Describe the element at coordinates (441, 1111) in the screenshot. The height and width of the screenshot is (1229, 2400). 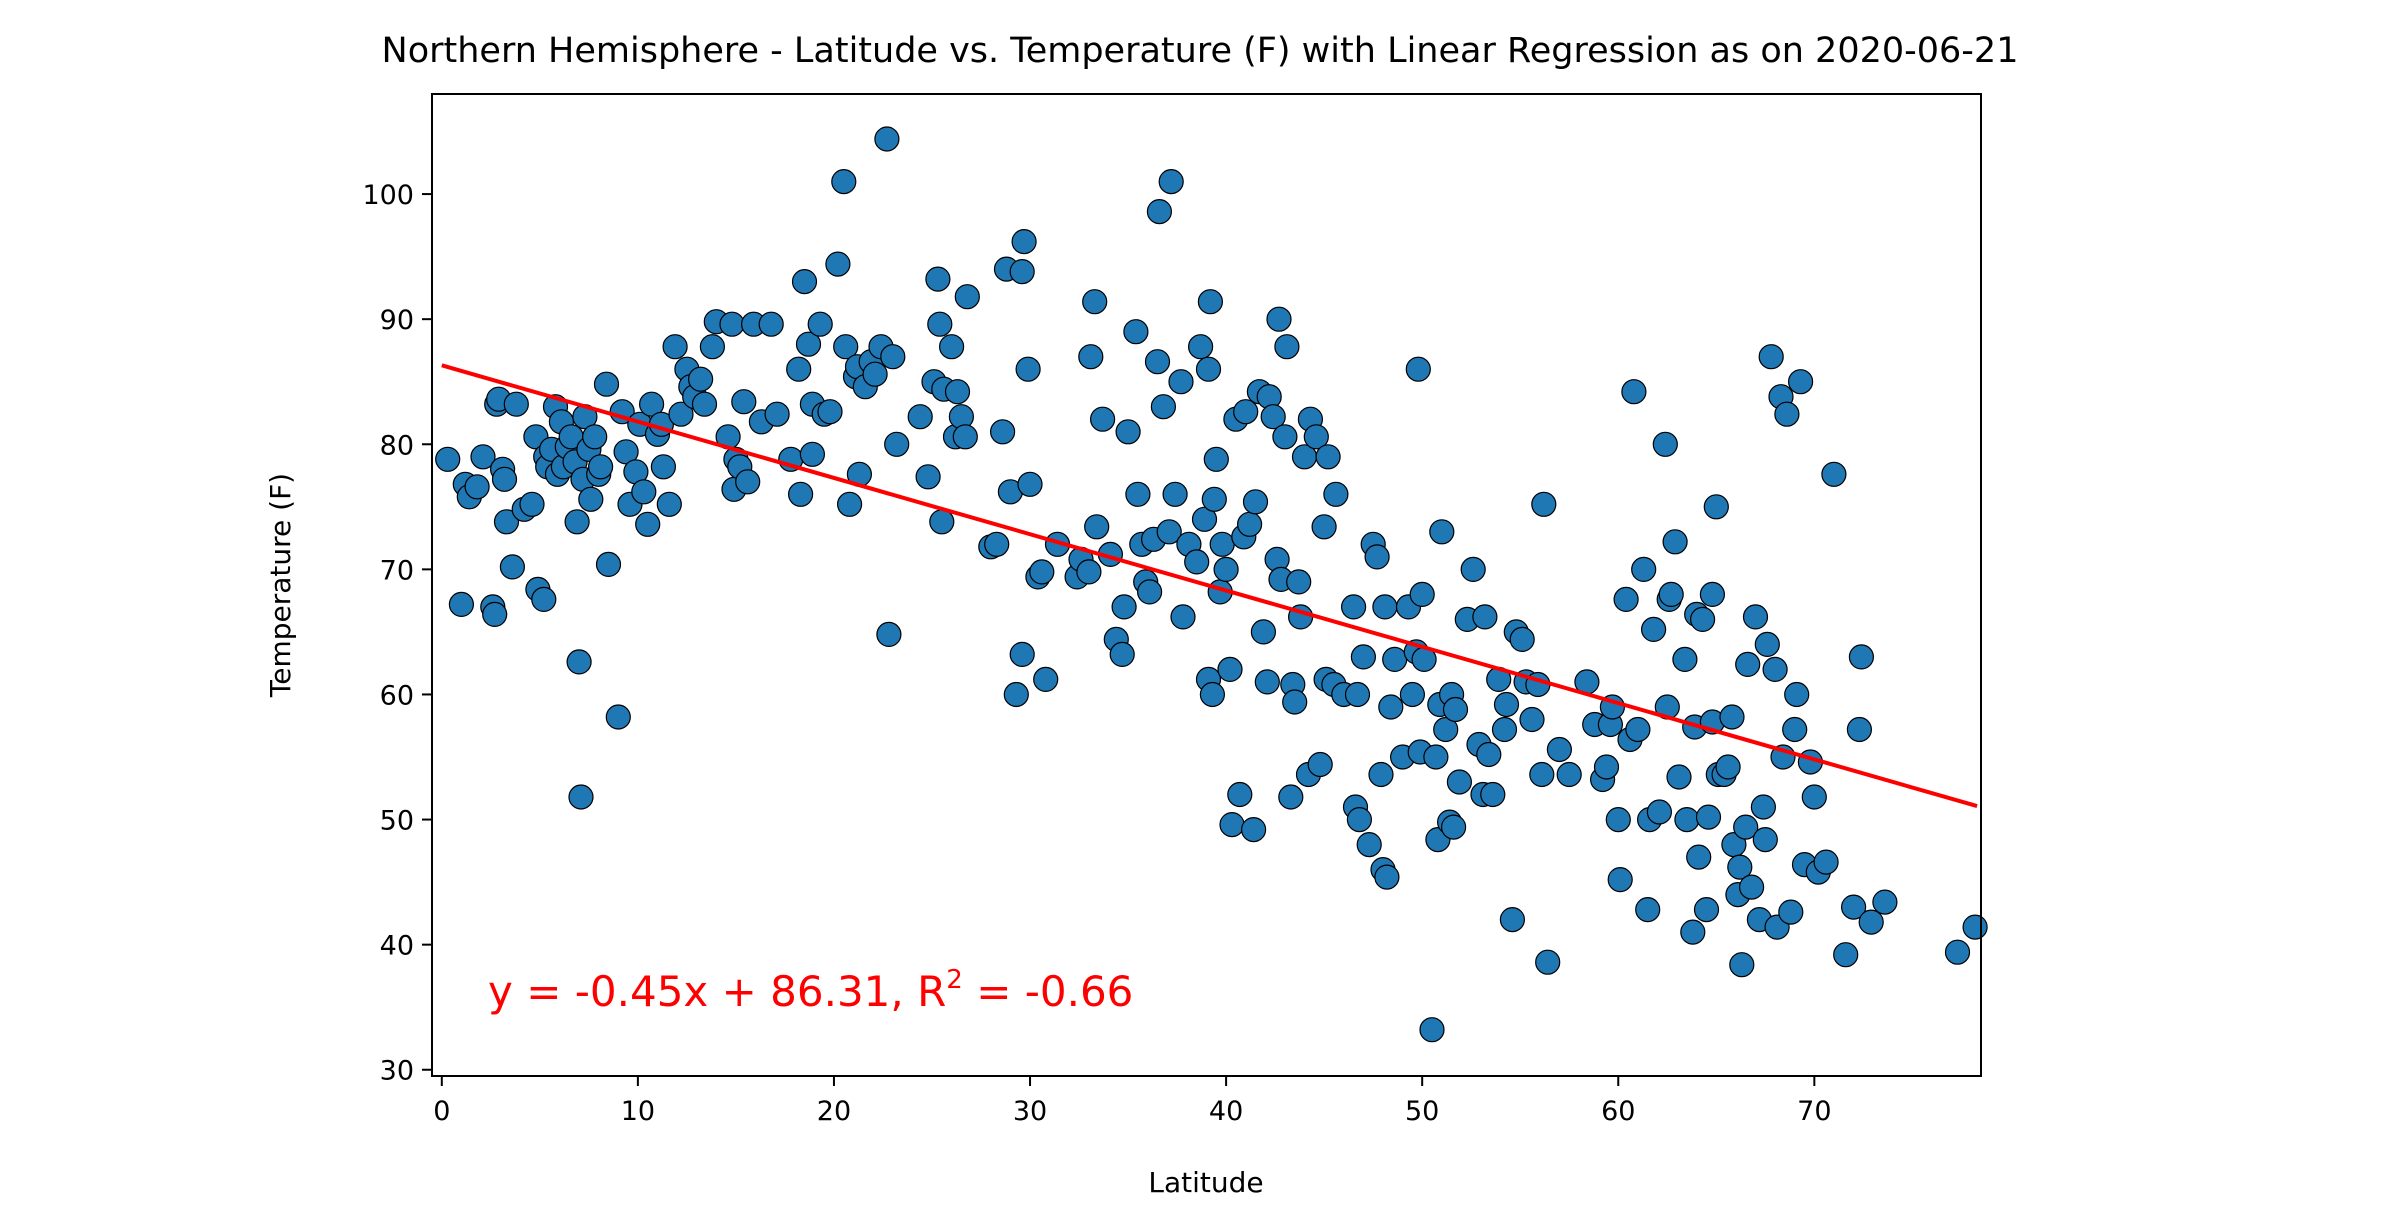
I see `x-tick-label: 0` at that location.